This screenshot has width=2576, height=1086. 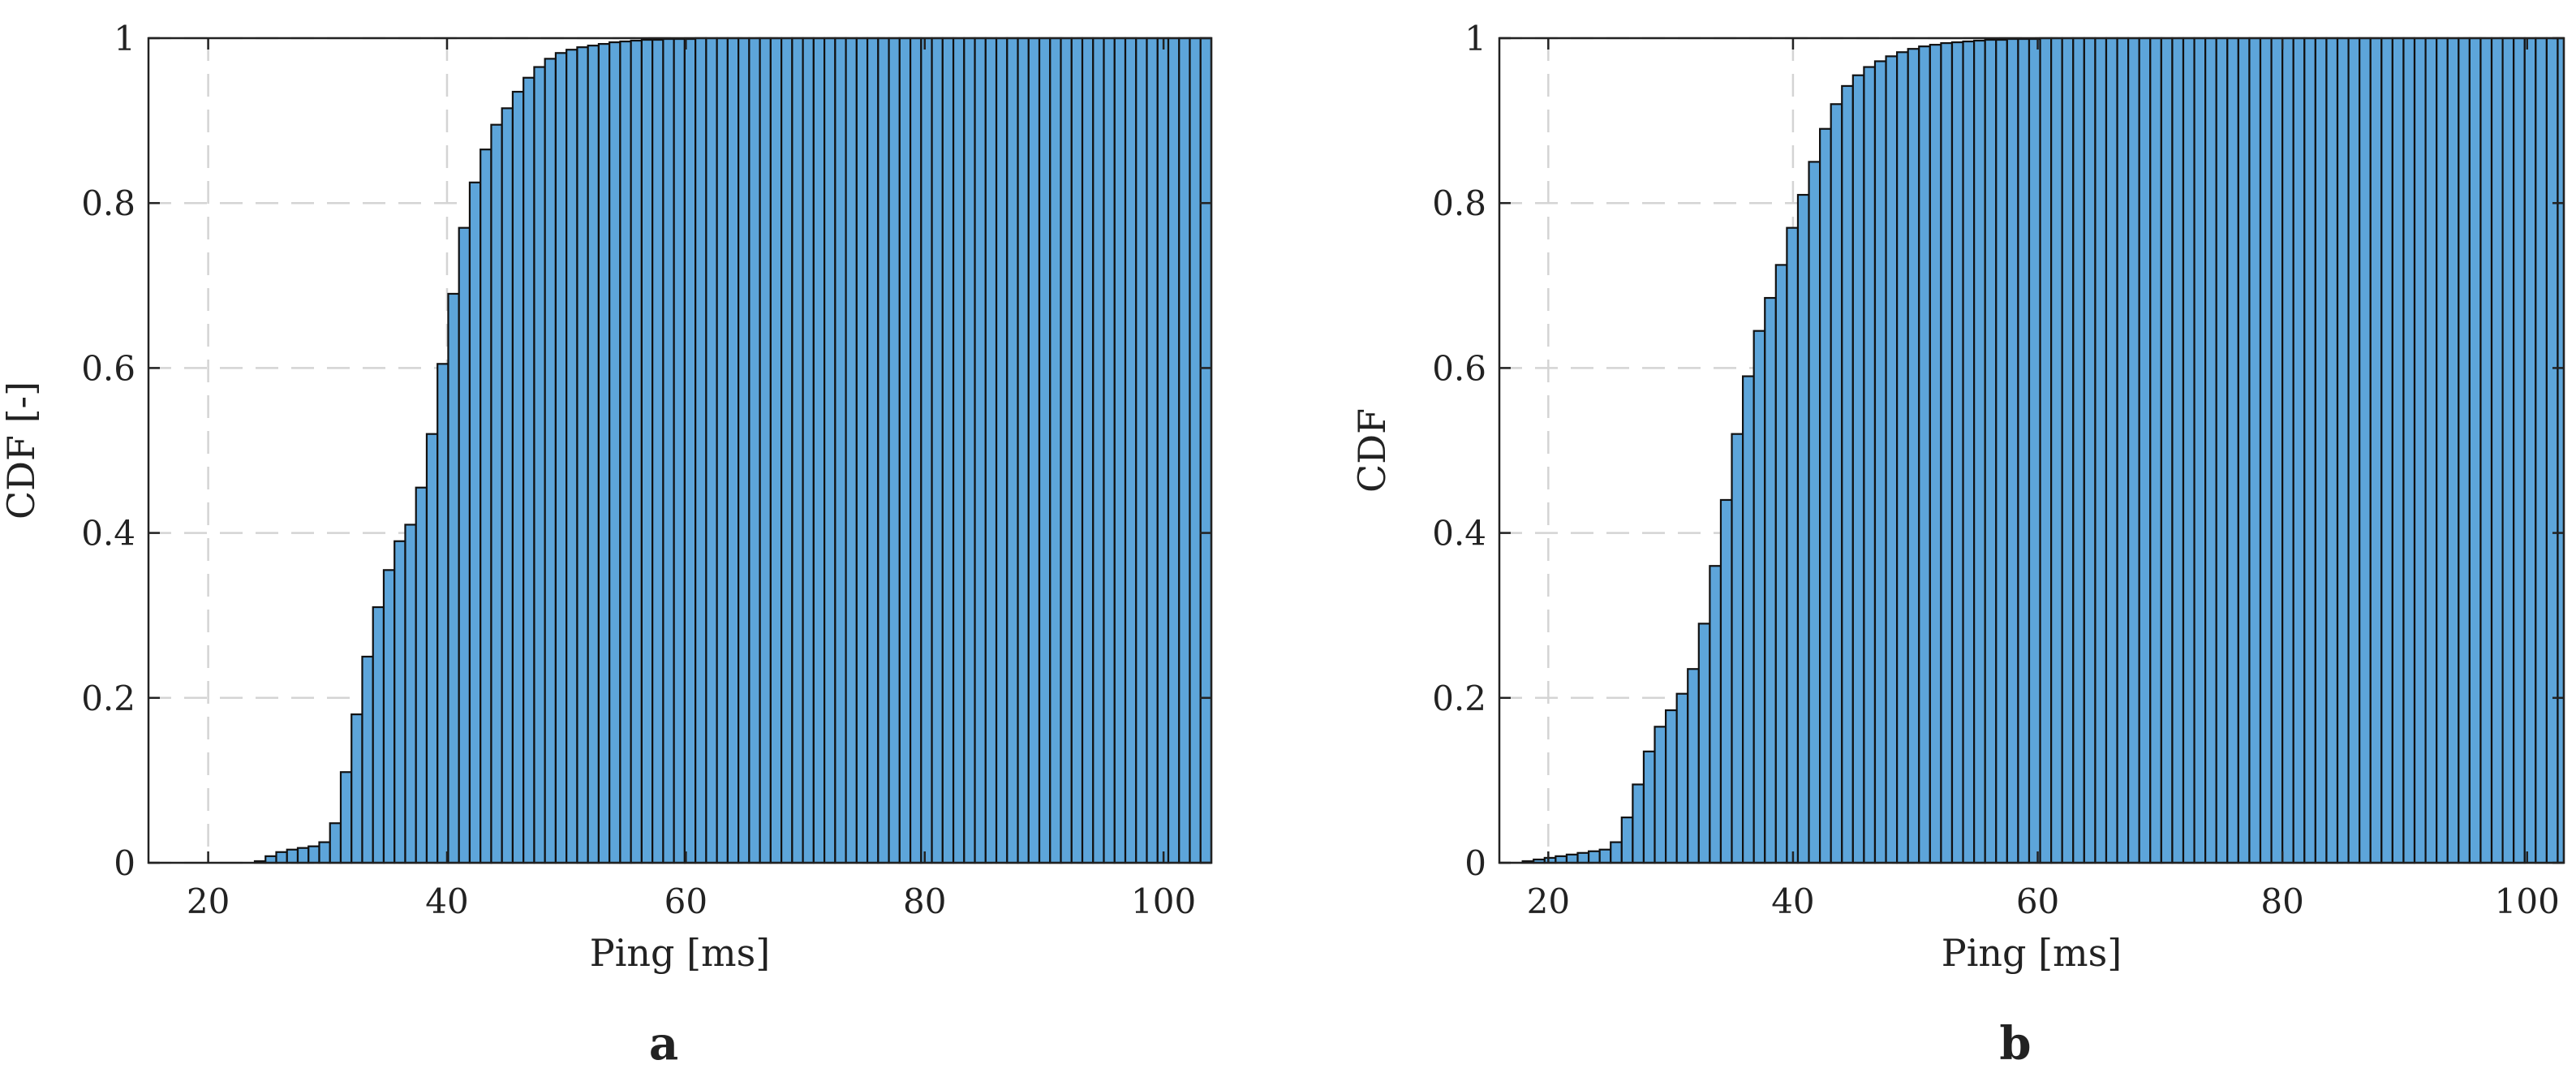 What do you see at coordinates (2281, 901) in the screenshot?
I see `x-tick-label: 80` at bounding box center [2281, 901].